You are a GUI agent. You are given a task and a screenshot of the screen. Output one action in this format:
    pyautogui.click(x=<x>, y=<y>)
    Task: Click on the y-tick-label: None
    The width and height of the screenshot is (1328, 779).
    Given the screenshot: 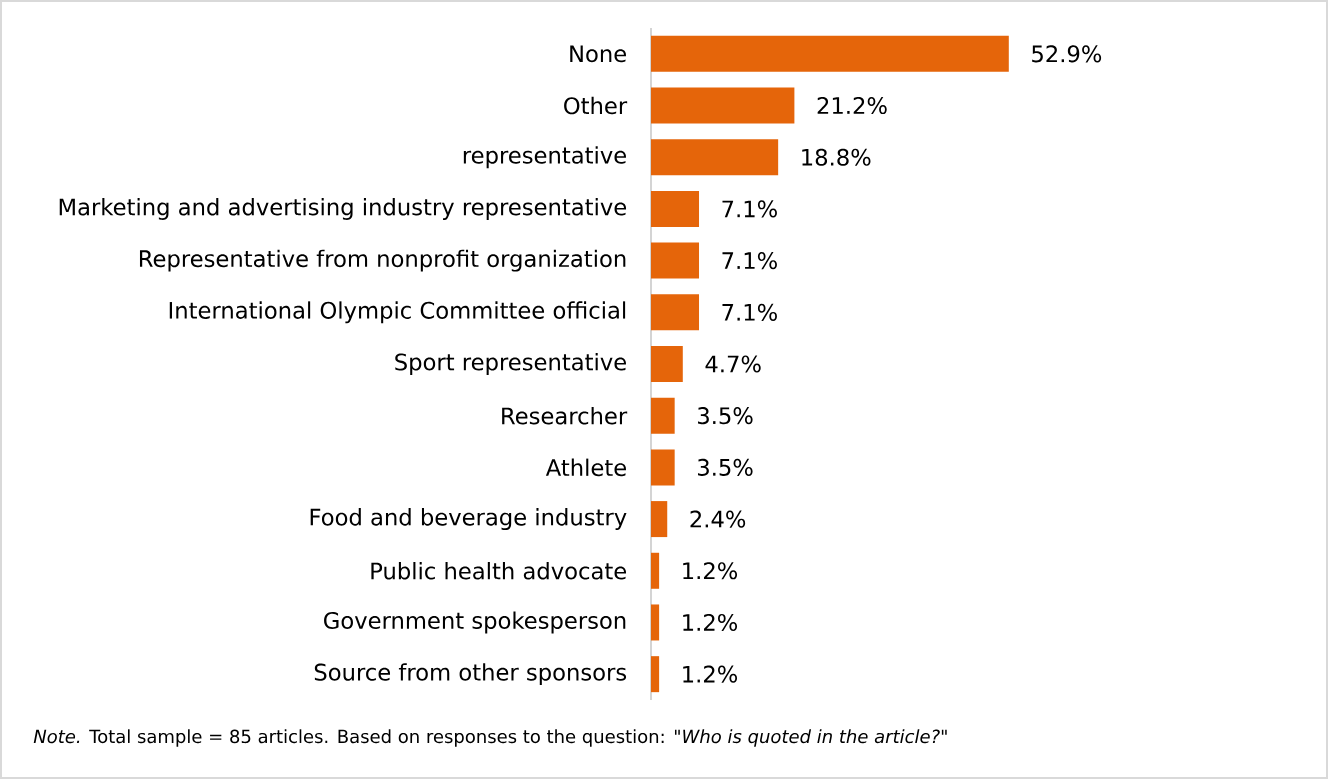 What is the action you would take?
    pyautogui.click(x=598, y=54)
    